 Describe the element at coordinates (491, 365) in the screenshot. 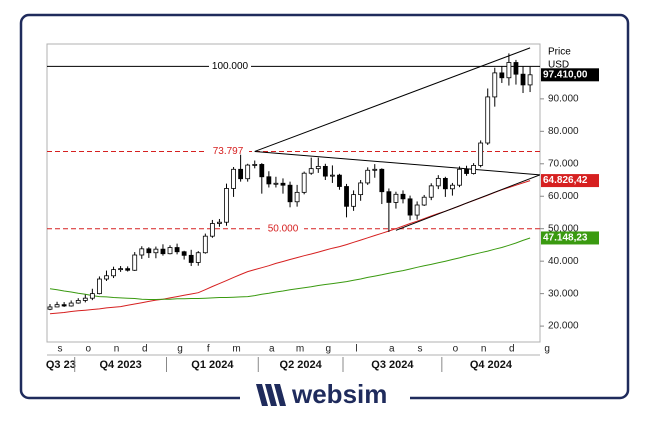

I see `period-label: Q4 2024` at that location.